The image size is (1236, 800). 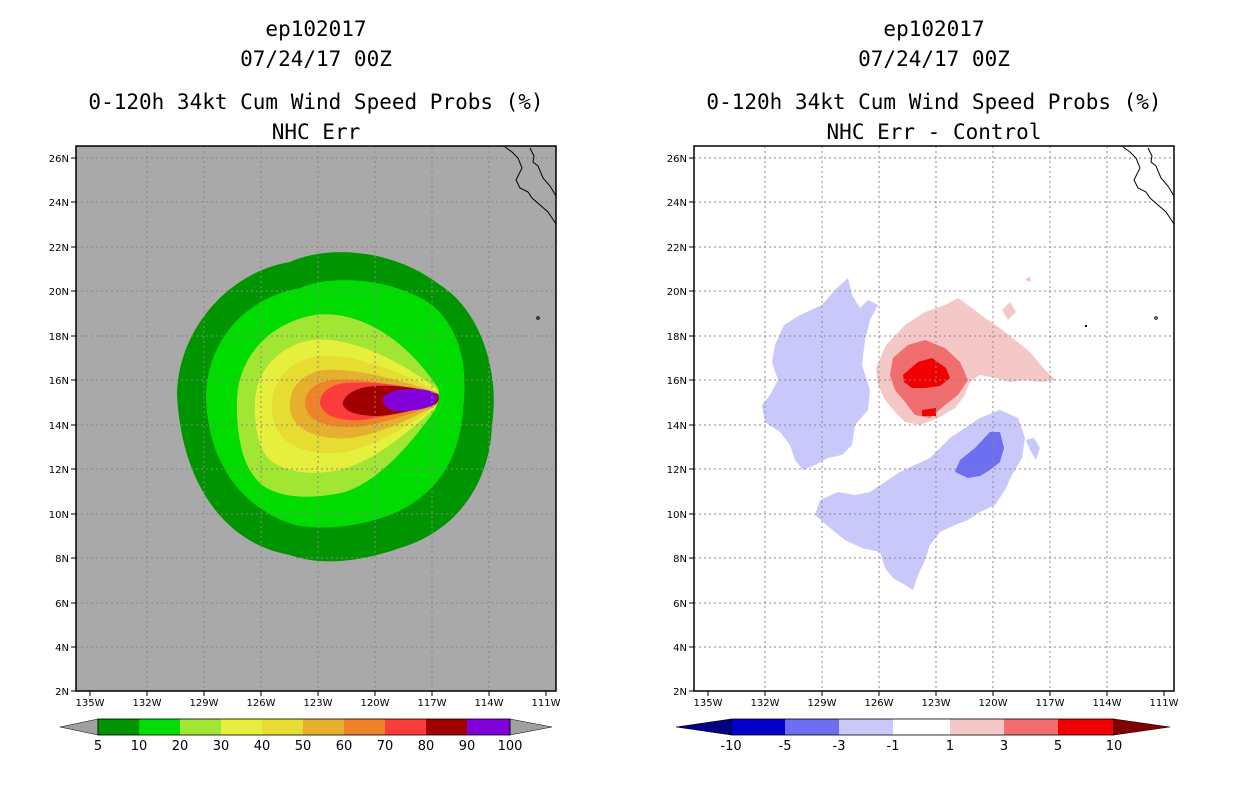 I want to click on right-colorbar-high-arrow, so click(x=1142, y=727).